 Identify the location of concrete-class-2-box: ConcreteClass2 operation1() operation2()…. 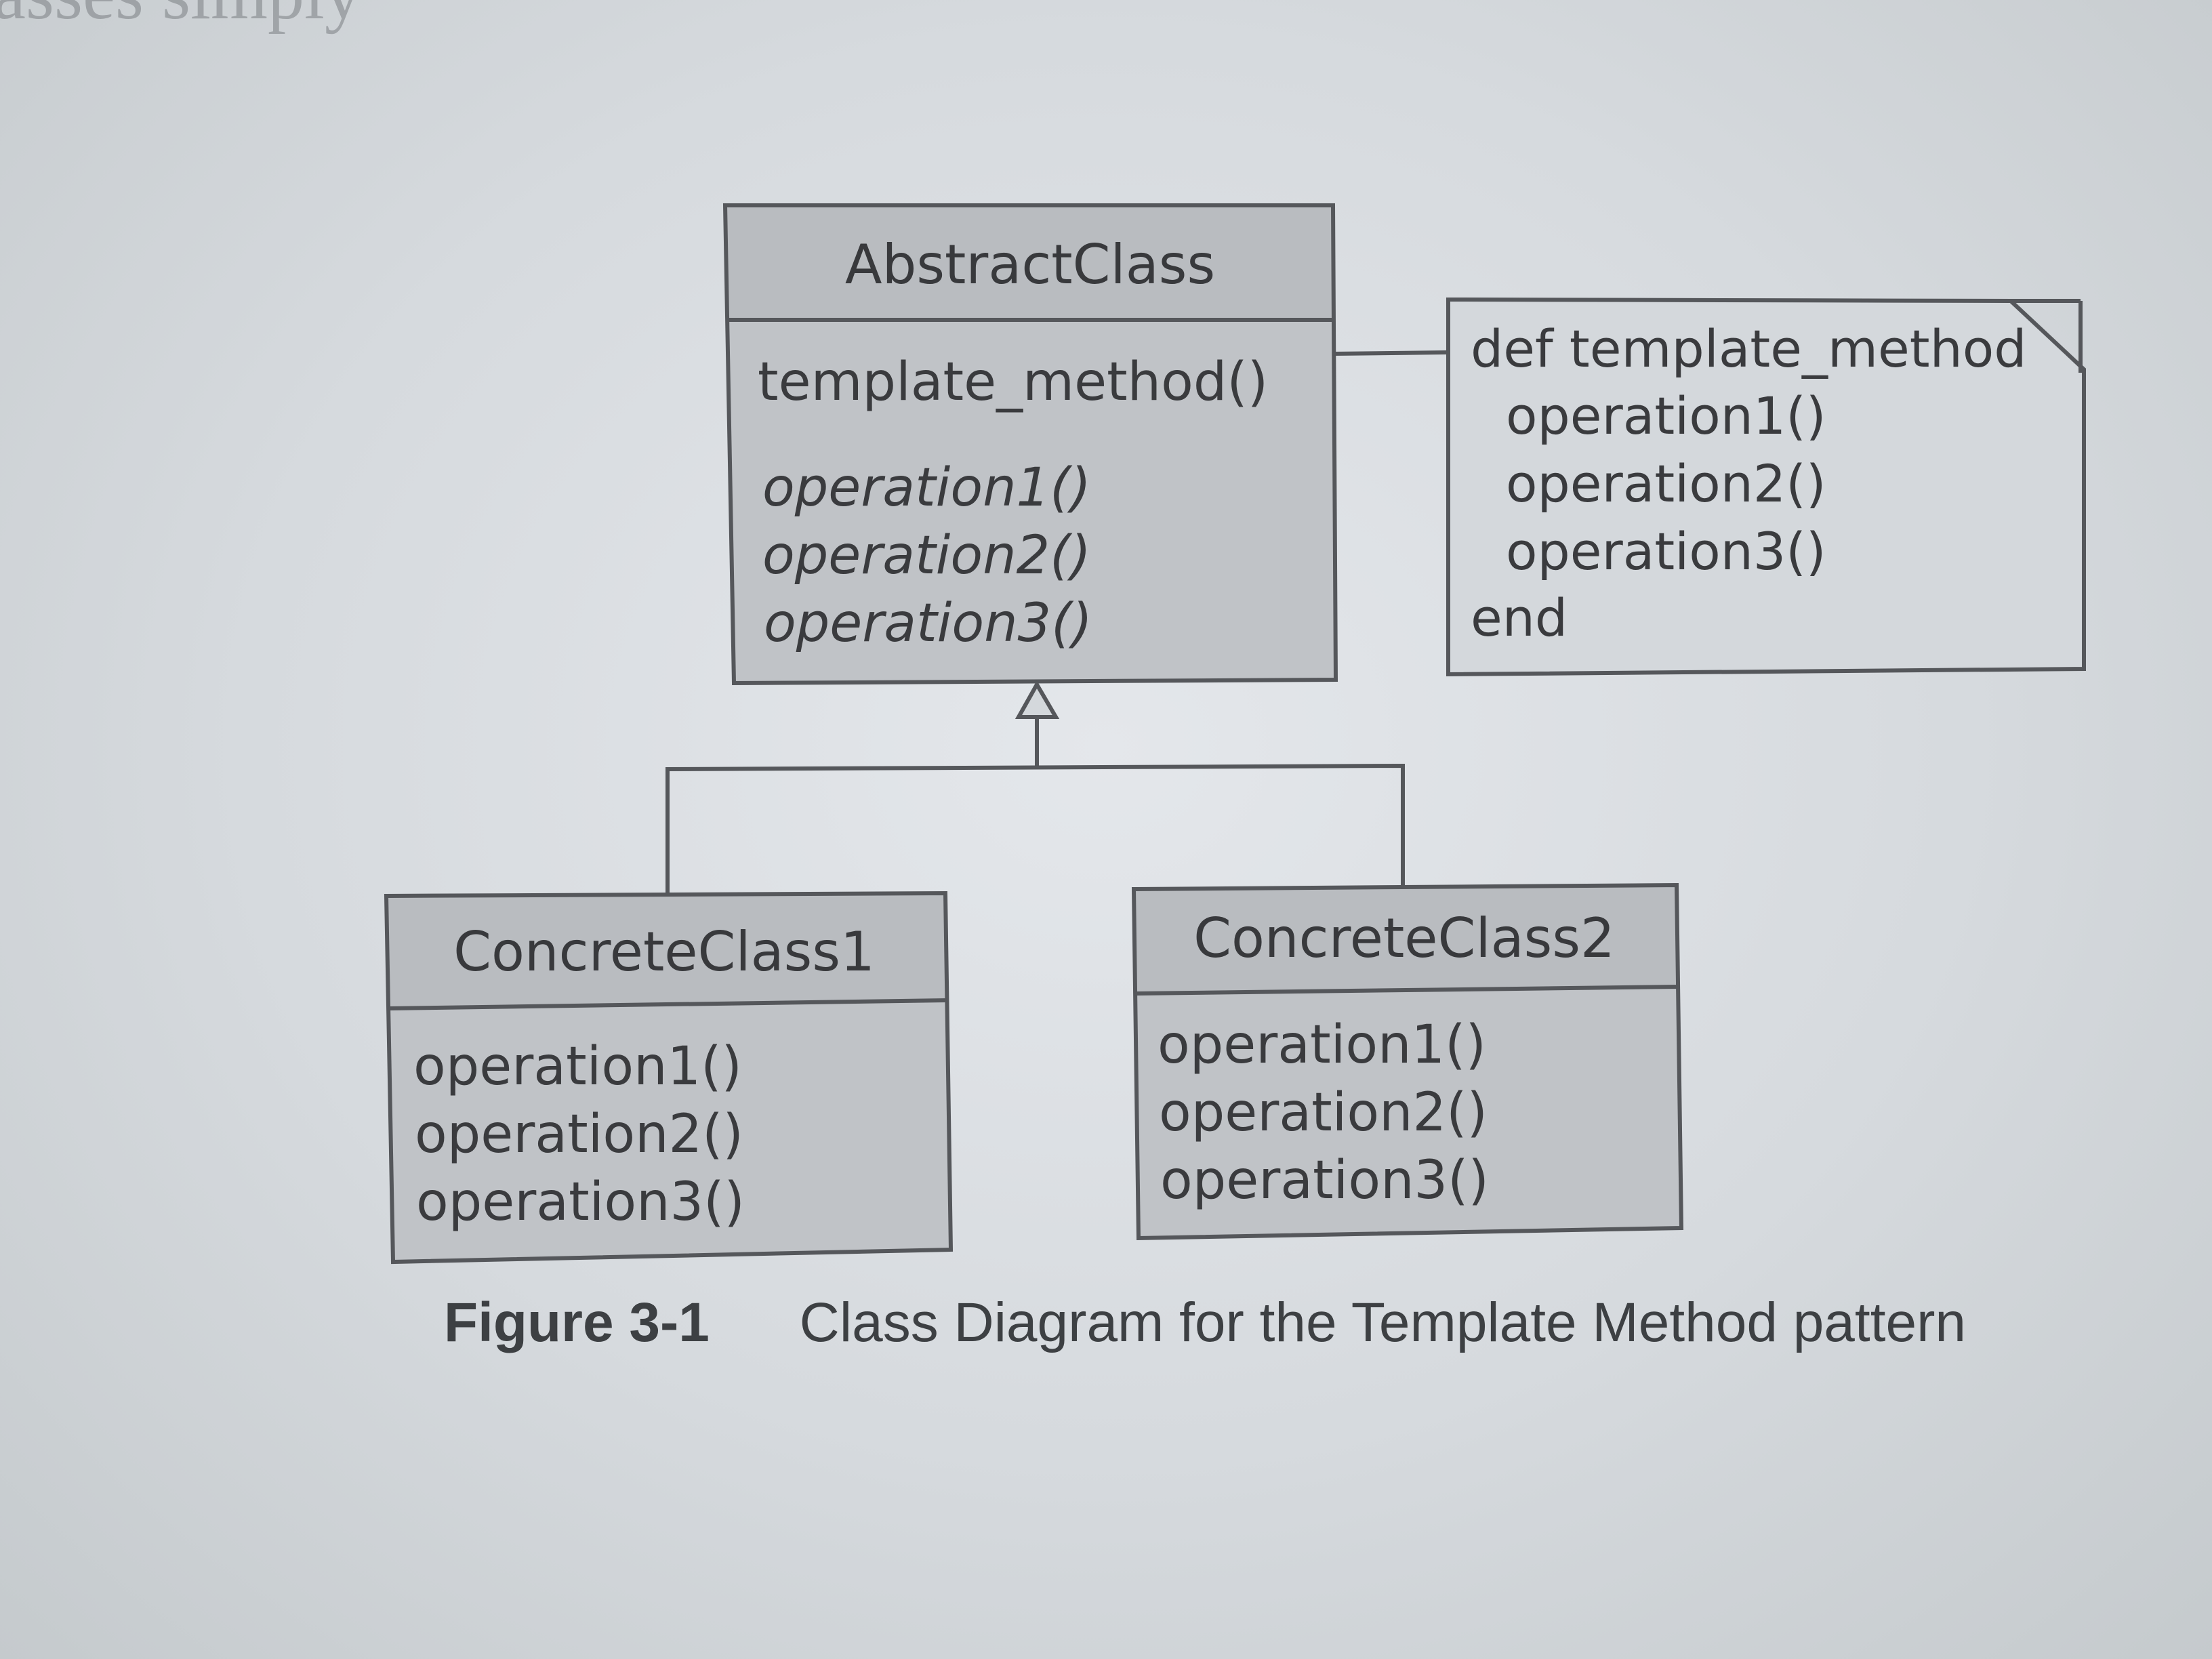
(1408, 1061).